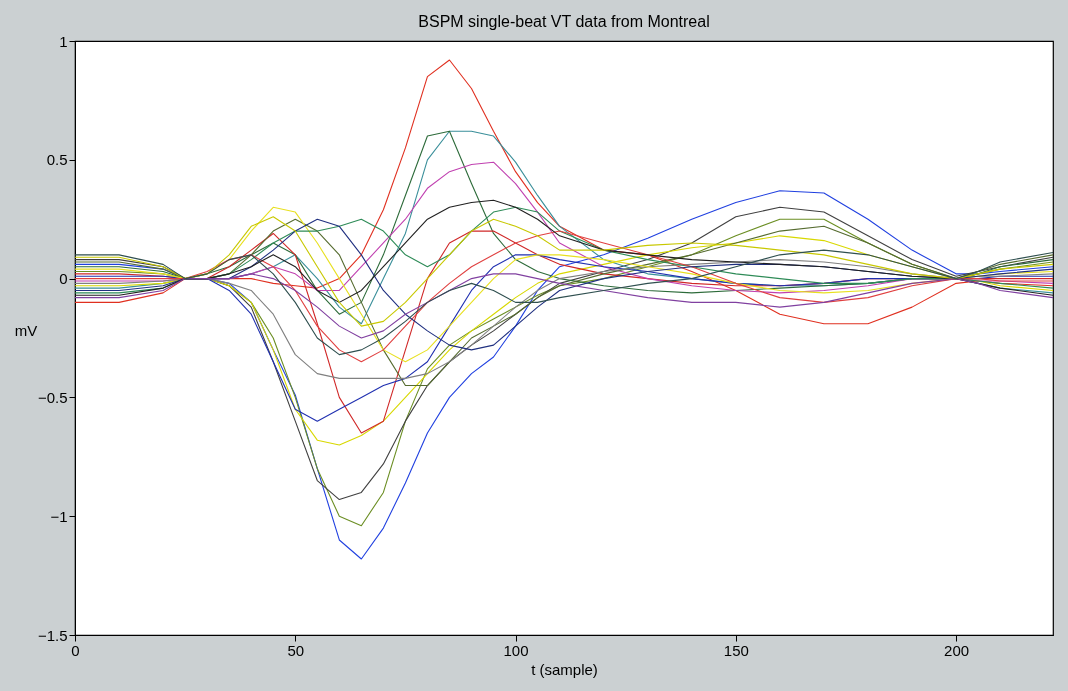 The height and width of the screenshot is (691, 1068). Describe the element at coordinates (59, 516) in the screenshot. I see `y-tick-label: −1` at that location.